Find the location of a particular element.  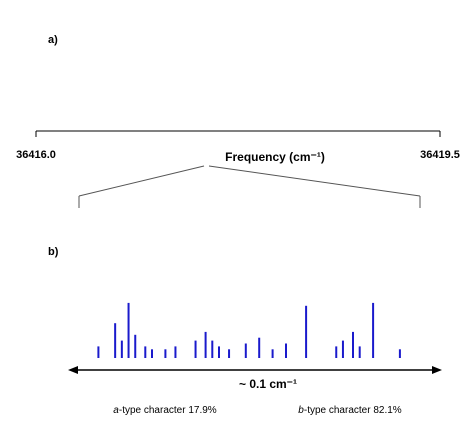

panel-label: a) is located at coordinates (53, 40).